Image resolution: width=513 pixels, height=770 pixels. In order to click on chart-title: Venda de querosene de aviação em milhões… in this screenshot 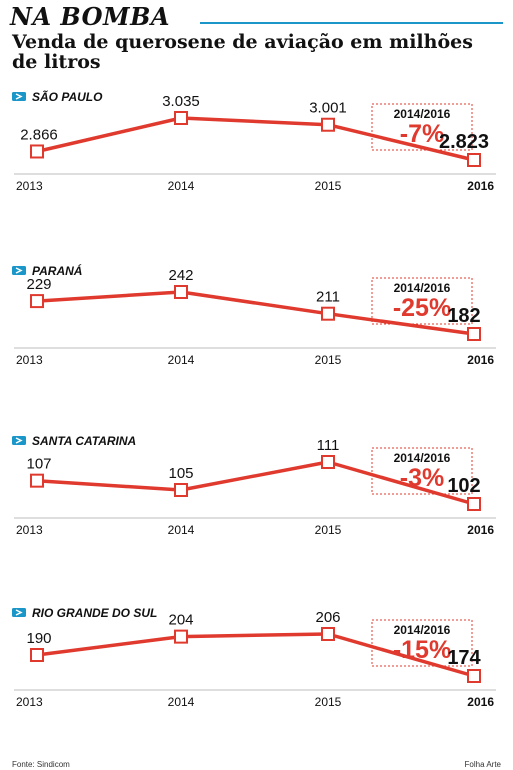, I will do `click(242, 52)`.